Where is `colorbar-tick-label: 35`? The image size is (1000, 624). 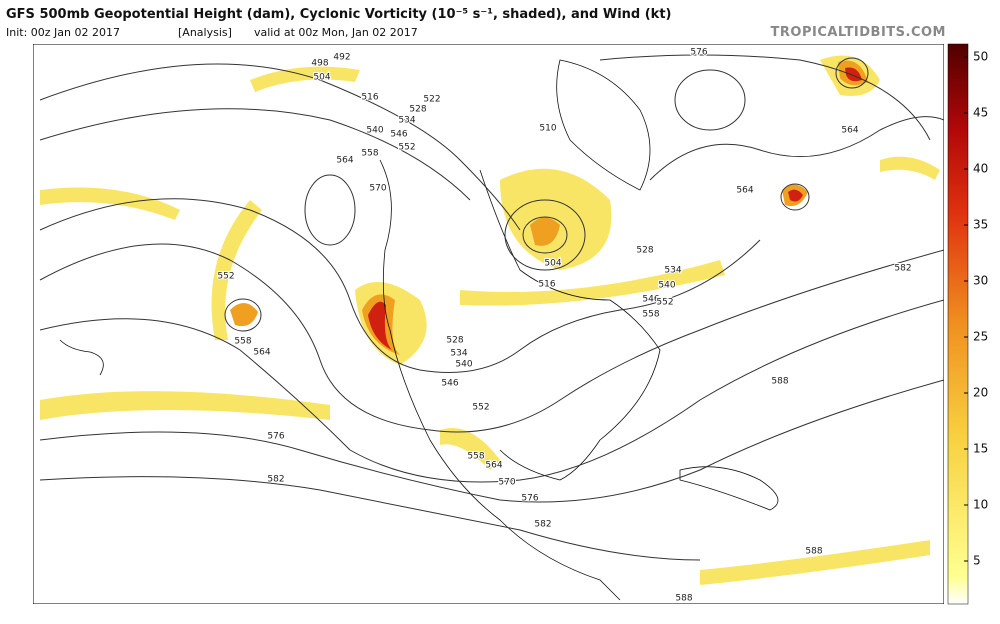 colorbar-tick-label: 35 is located at coordinates (980, 225).